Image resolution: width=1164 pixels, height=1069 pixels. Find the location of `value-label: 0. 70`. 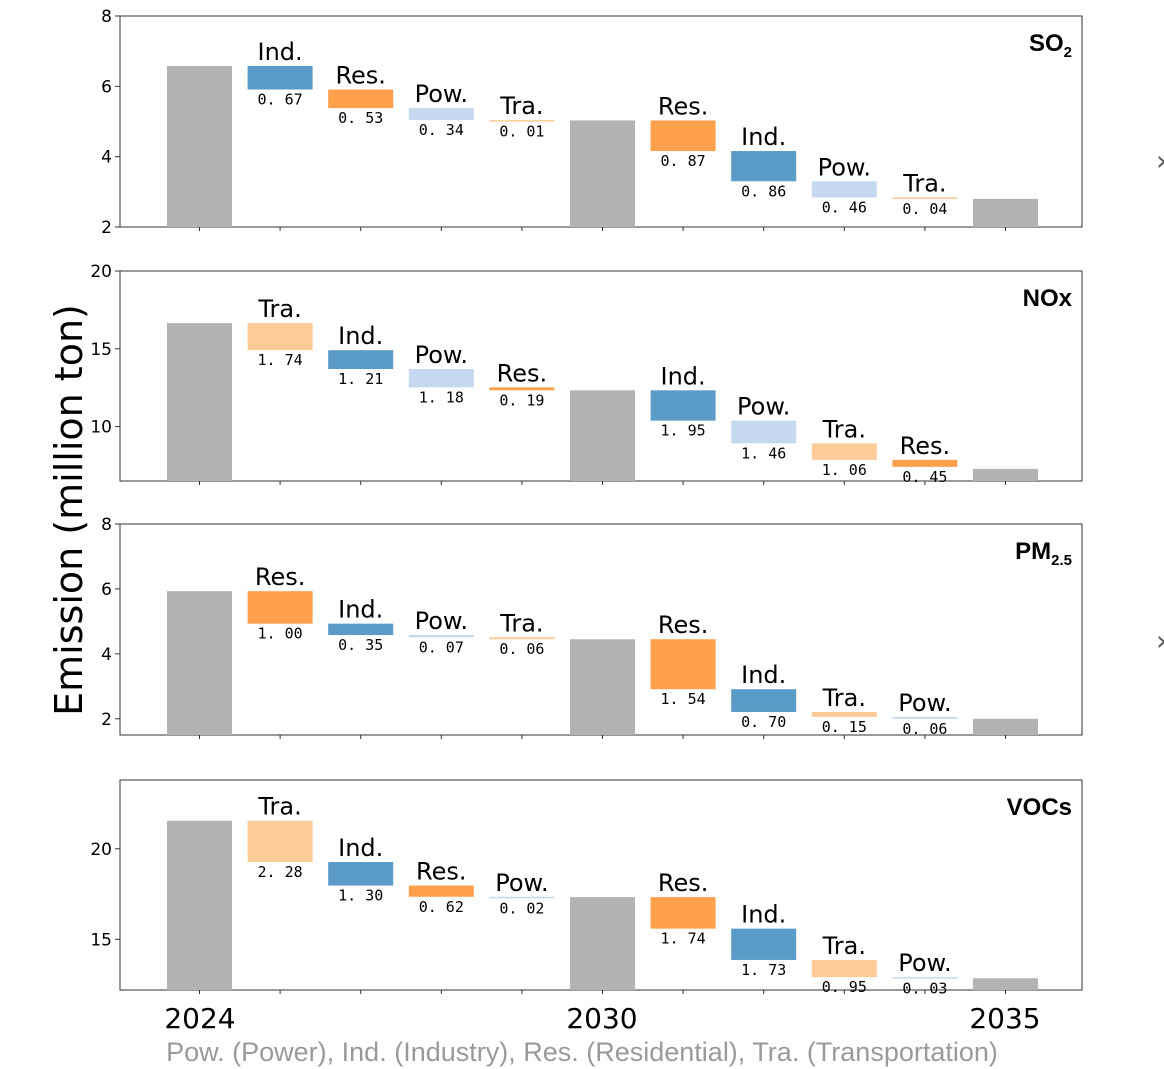

value-label: 0. 70 is located at coordinates (763, 722).